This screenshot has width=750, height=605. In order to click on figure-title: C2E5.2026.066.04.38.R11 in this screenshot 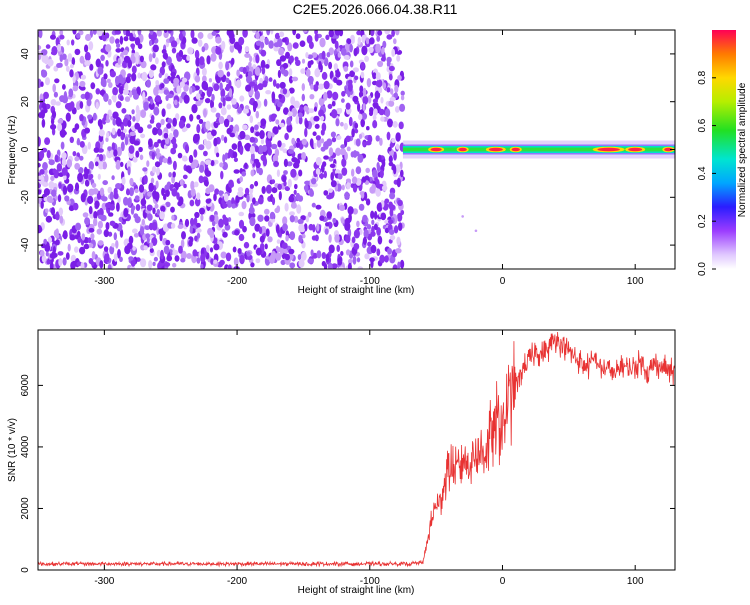, I will do `click(375, 9)`.